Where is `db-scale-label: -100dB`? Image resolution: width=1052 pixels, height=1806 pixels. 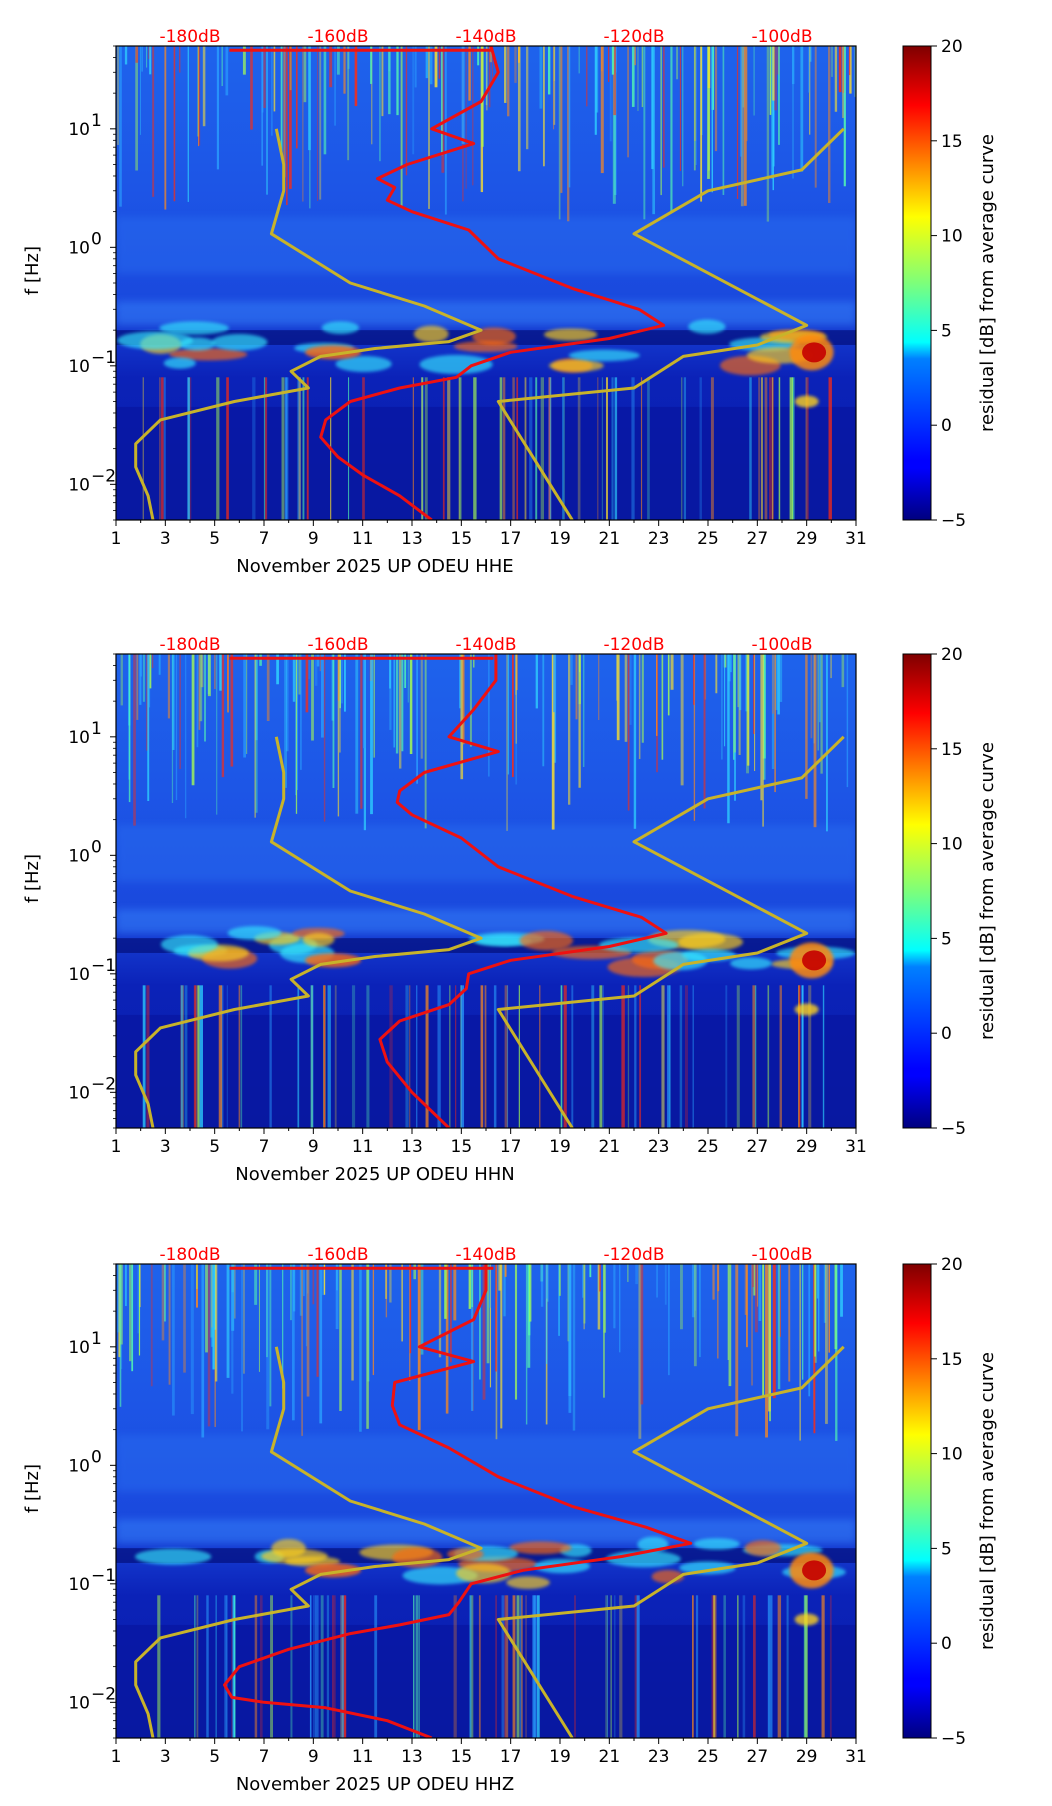 db-scale-label: -100dB is located at coordinates (781, 37).